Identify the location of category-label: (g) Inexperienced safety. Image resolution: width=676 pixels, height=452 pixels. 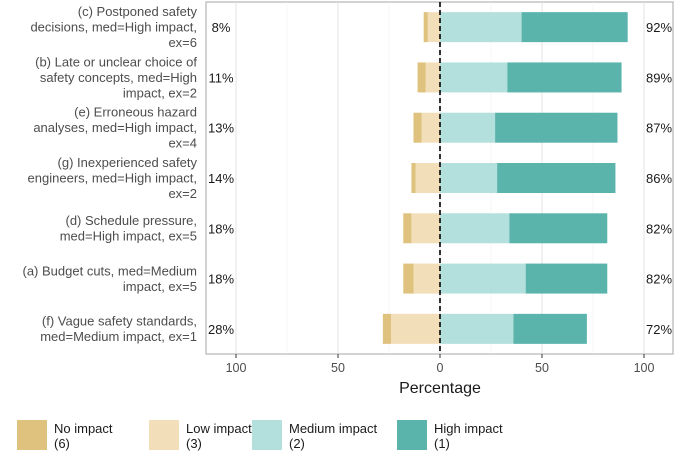
(128, 162).